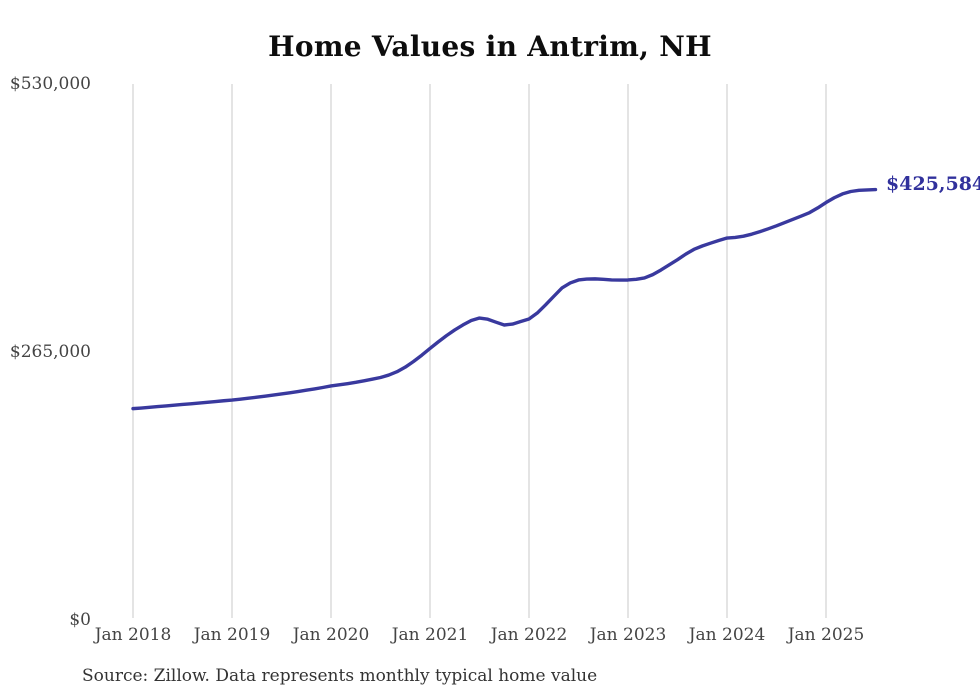 The width and height of the screenshot is (980, 699). I want to click on y-tick-label: $0, so click(80, 620).